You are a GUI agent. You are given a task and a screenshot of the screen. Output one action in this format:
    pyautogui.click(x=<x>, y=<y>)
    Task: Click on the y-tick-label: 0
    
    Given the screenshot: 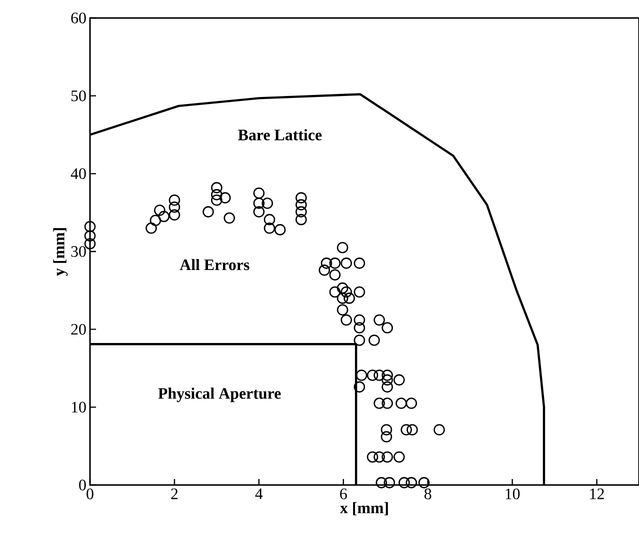 What is the action you would take?
    pyautogui.click(x=82, y=485)
    